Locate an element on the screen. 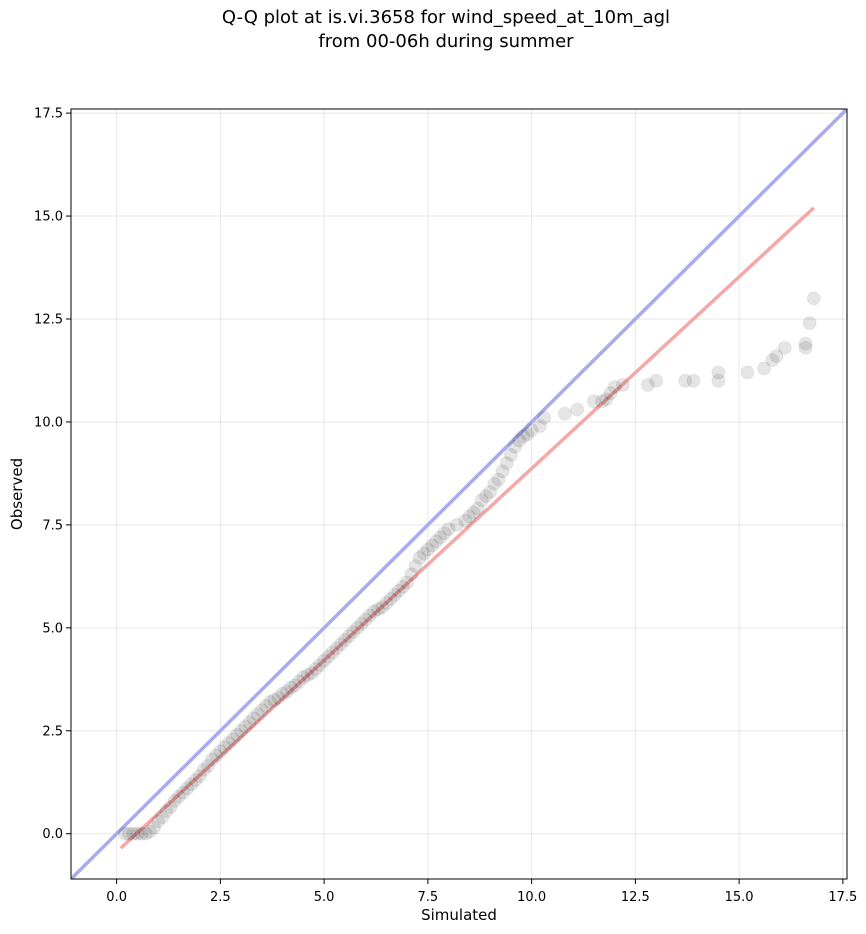 The height and width of the screenshot is (934, 866). y-tick-label: 12.5 is located at coordinates (48, 320).